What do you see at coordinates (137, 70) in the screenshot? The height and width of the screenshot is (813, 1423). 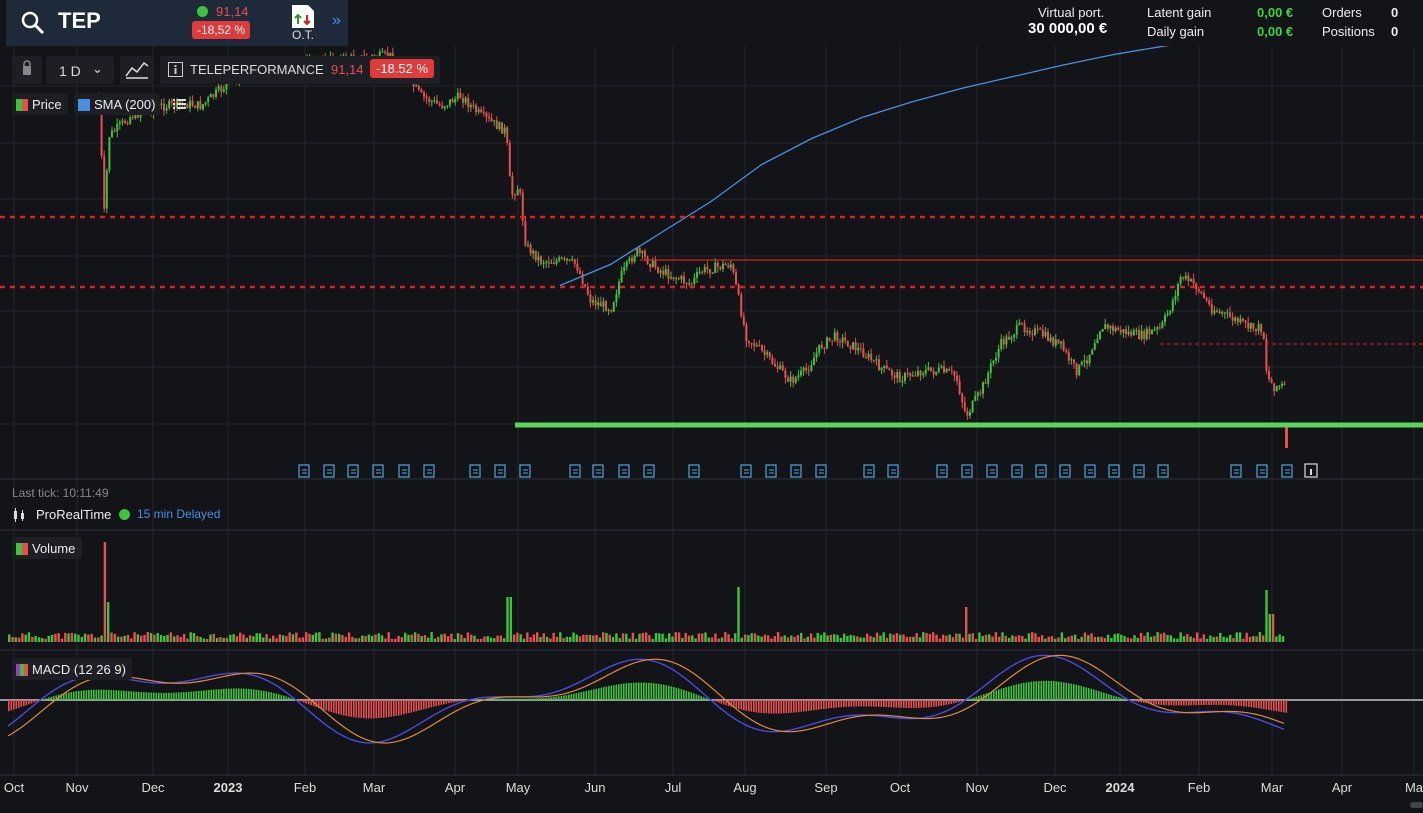 I see `indicators-button` at bounding box center [137, 70].